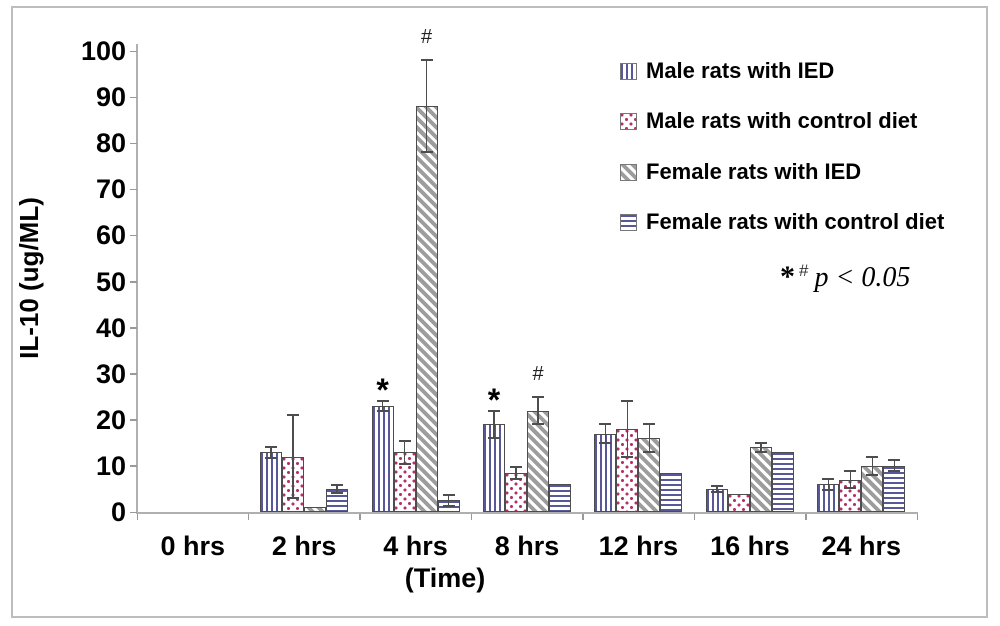 The image size is (1000, 626). What do you see at coordinates (527, 546) in the screenshot?
I see `x-axis-category-label: 8 hrs` at bounding box center [527, 546].